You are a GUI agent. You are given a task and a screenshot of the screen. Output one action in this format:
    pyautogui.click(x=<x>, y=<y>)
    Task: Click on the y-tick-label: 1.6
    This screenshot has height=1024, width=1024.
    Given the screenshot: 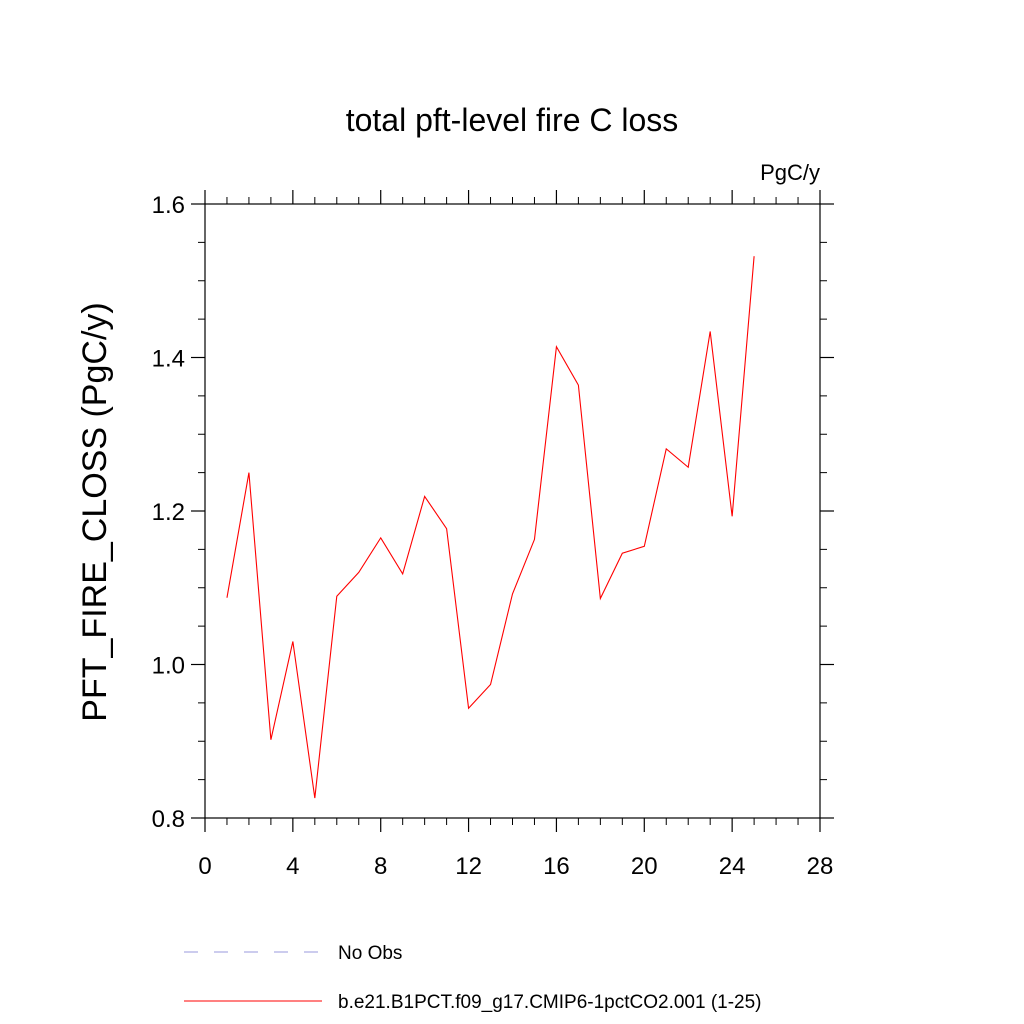 What is the action you would take?
    pyautogui.click(x=168, y=205)
    